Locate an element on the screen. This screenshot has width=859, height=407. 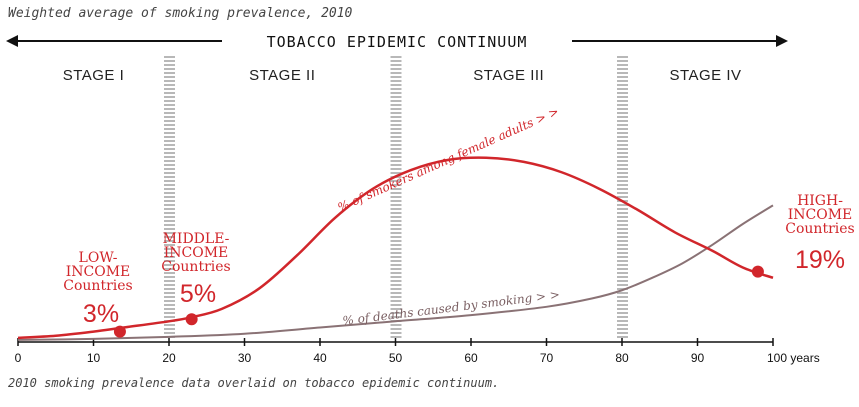
x-tick-label: 70 is located at coordinates (547, 358).